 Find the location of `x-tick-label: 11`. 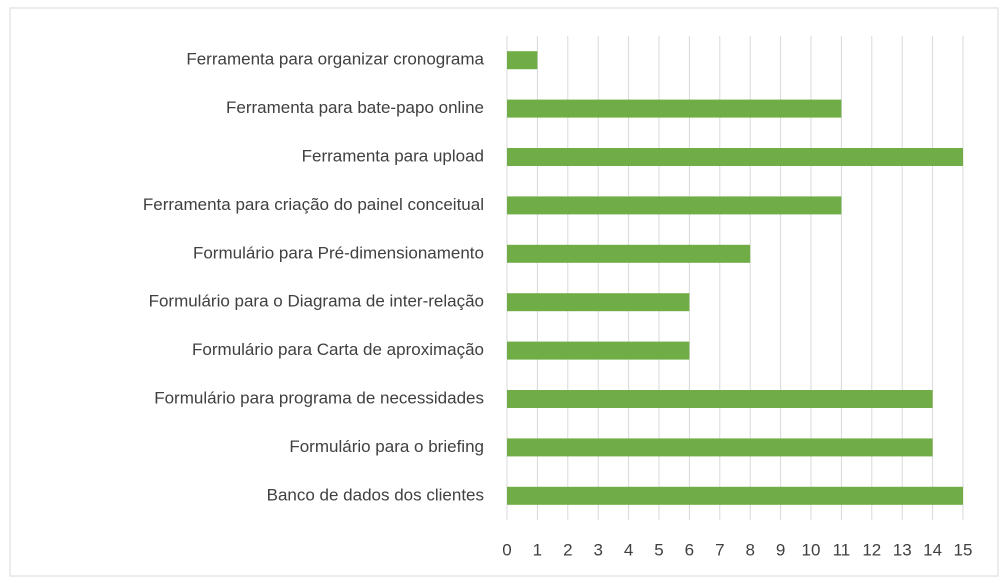

x-tick-label: 11 is located at coordinates (842, 549).